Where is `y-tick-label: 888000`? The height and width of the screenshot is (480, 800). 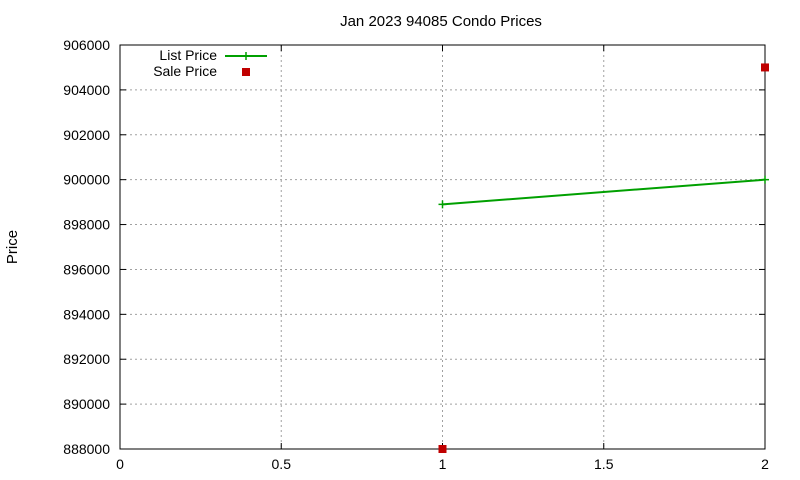
y-tick-label: 888000 is located at coordinates (86, 449).